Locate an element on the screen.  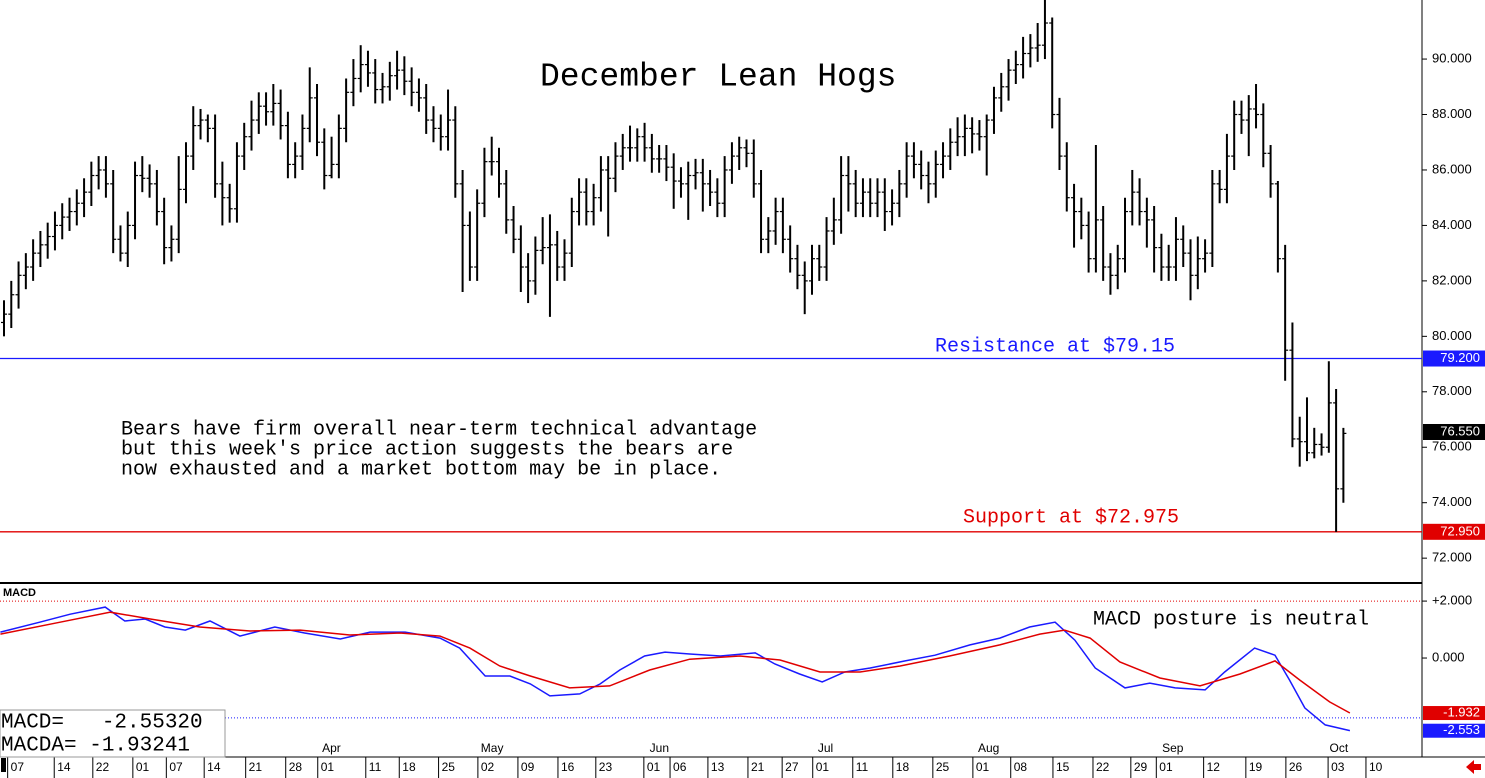
x-tick-label: 27 is located at coordinates (792, 767).